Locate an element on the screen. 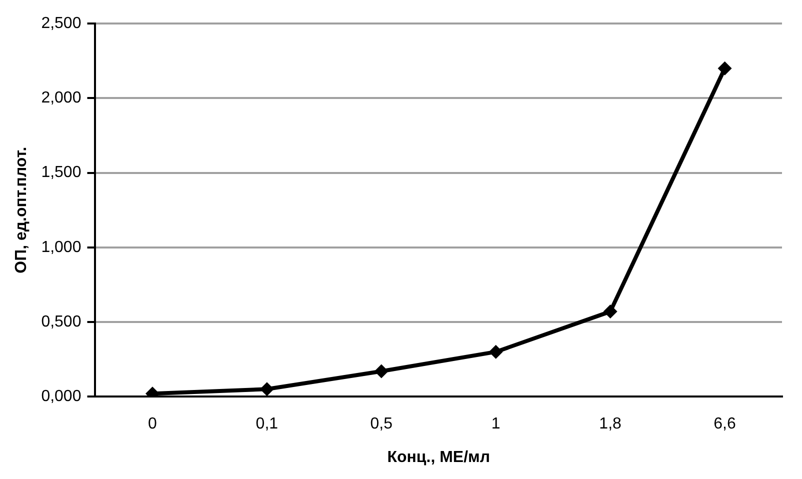 The image size is (802, 479). y-tick-label: 2,500 is located at coordinates (61, 23).